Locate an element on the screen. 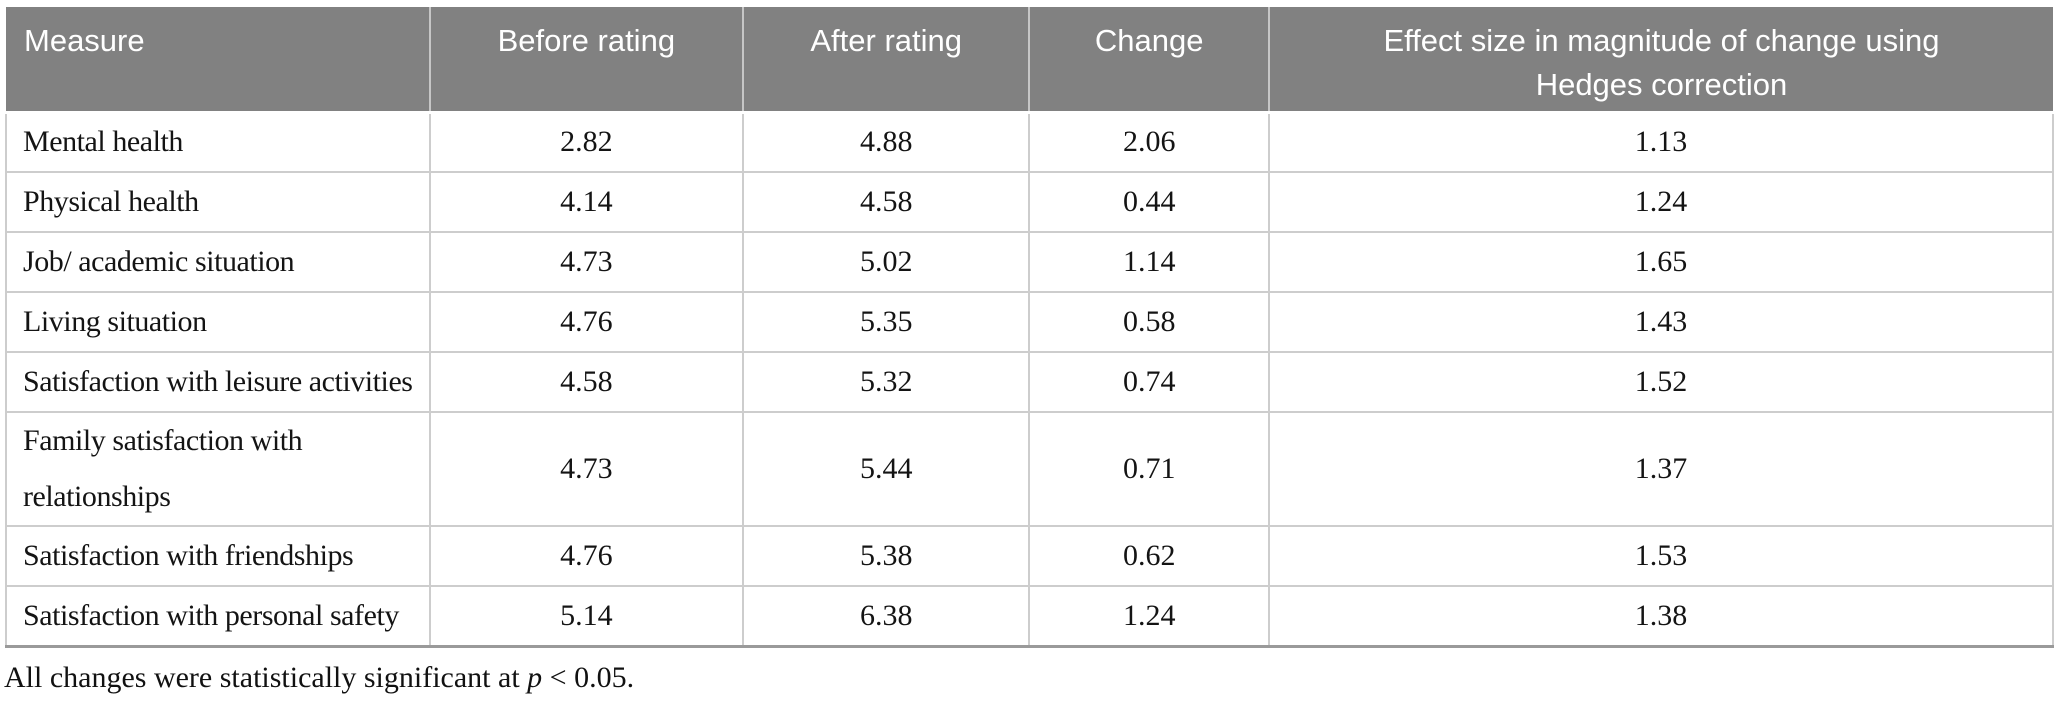 This screenshot has height=708, width=2067. table-row: Living situation 4.76 5.35 0.58 1.43 is located at coordinates (1030, 322).